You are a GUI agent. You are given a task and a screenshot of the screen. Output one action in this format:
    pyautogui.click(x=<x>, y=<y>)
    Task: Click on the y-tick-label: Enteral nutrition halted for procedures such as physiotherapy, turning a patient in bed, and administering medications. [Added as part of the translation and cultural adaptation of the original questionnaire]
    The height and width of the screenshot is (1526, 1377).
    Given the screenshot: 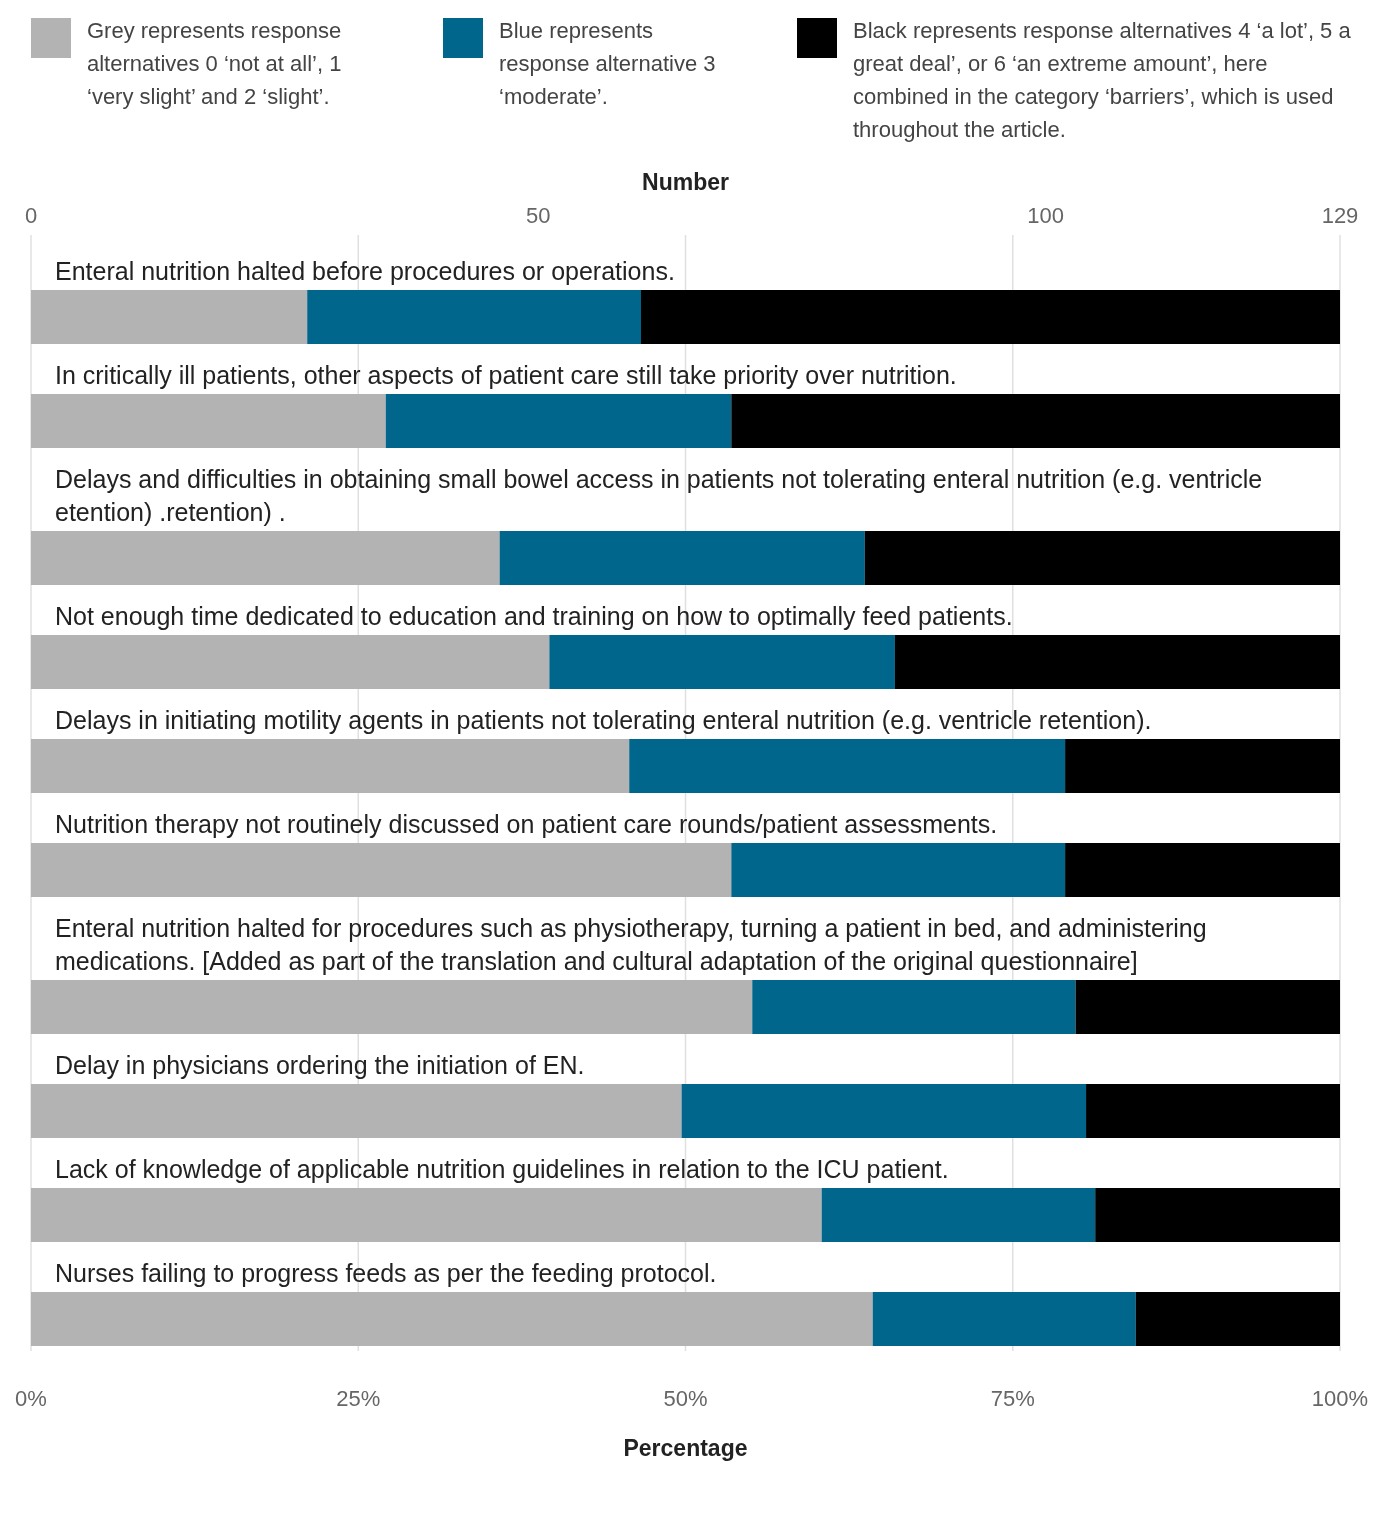 What is the action you would take?
    pyautogui.click(x=631, y=944)
    